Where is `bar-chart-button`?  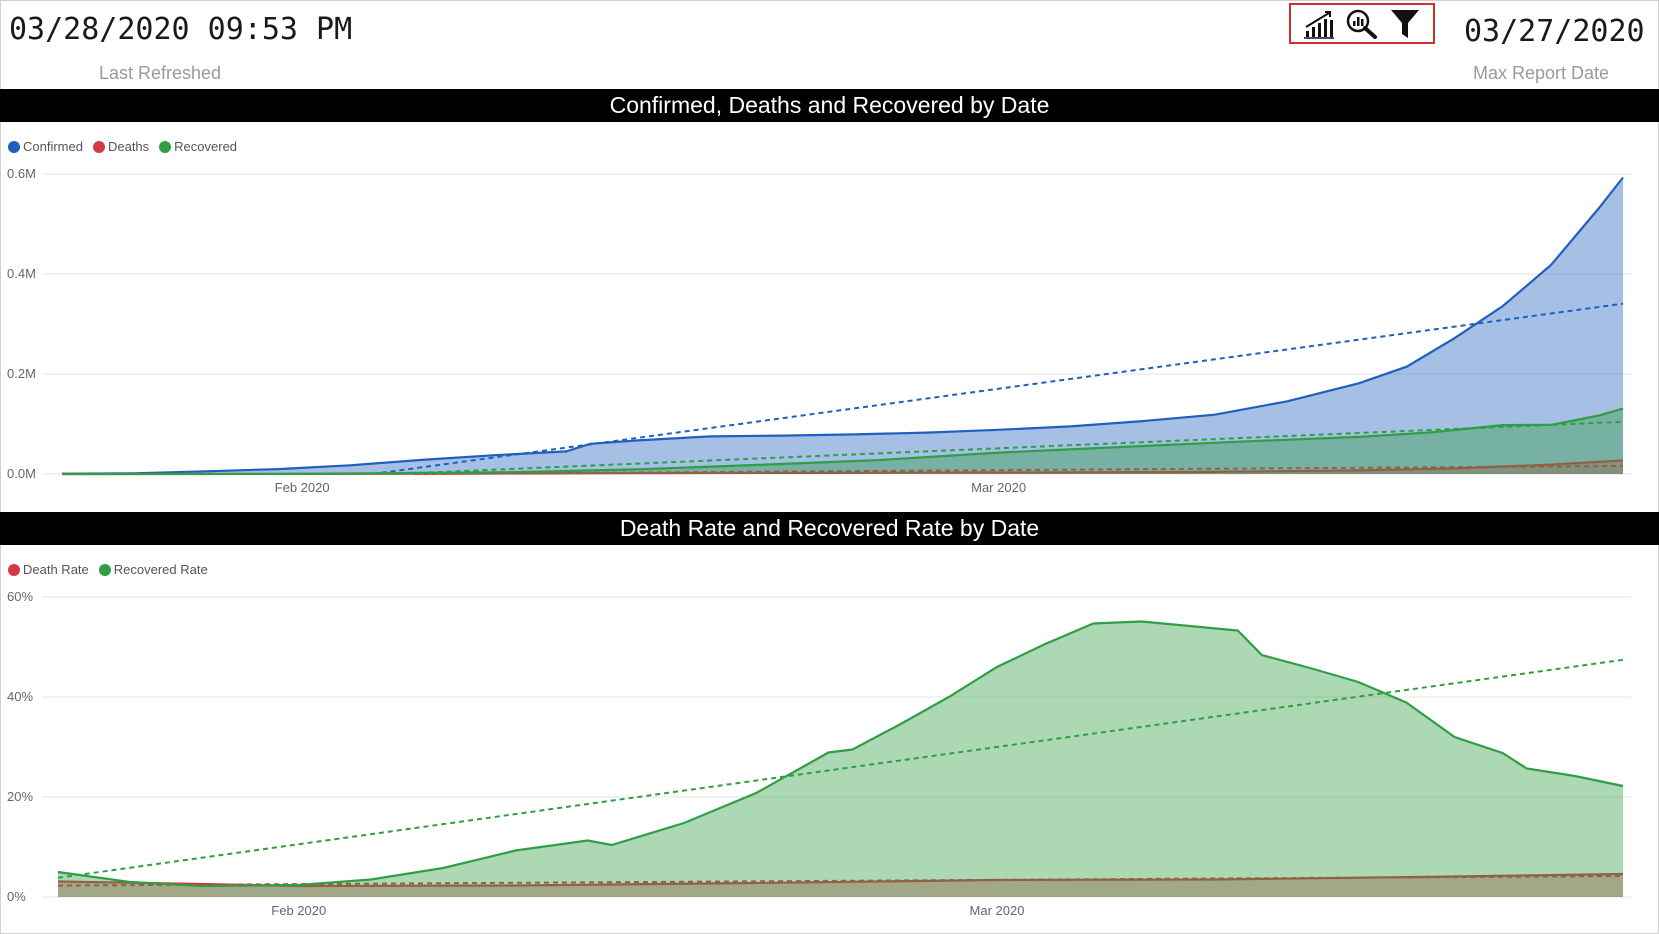 bar-chart-button is located at coordinates (1319, 24).